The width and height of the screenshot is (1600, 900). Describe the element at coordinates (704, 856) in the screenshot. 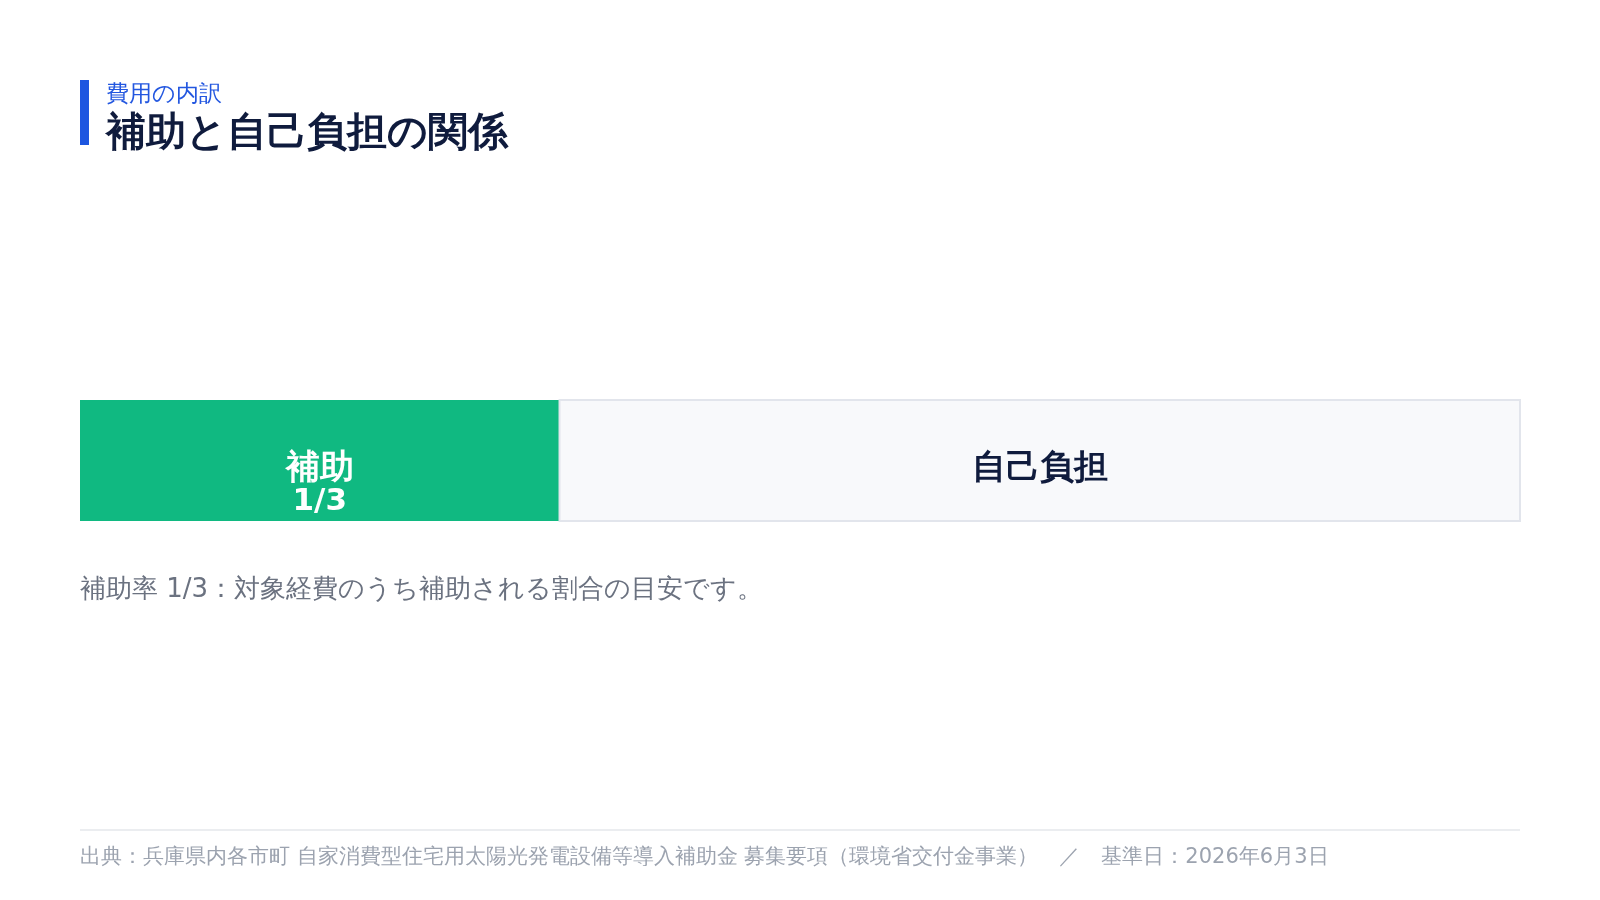

I see `source-note: 出典：兵庫県内各市町 自家消費型住宅用太陽光発電設備等導入補助金 募集要項（環境省交付金事業） ／ 基準日：2026年6月3日` at that location.